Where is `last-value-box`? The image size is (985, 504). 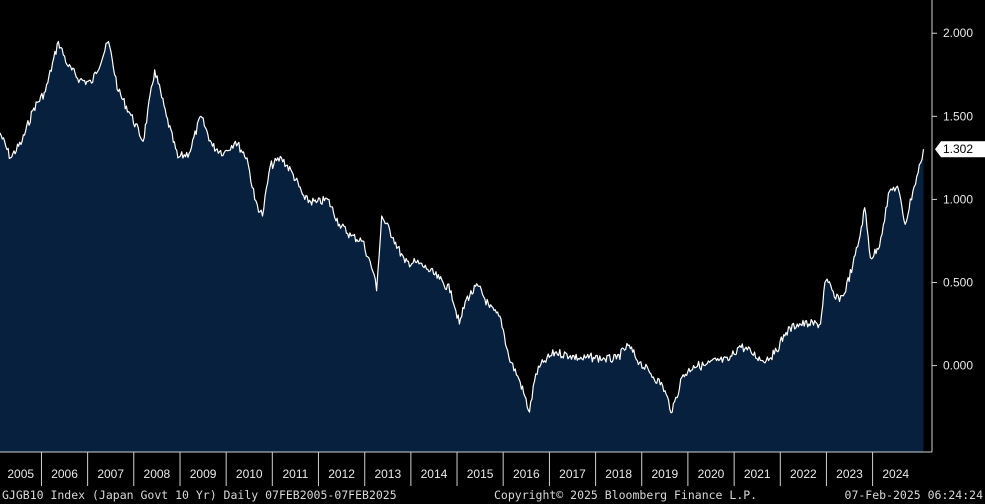 last-value-box is located at coordinates (963, 149).